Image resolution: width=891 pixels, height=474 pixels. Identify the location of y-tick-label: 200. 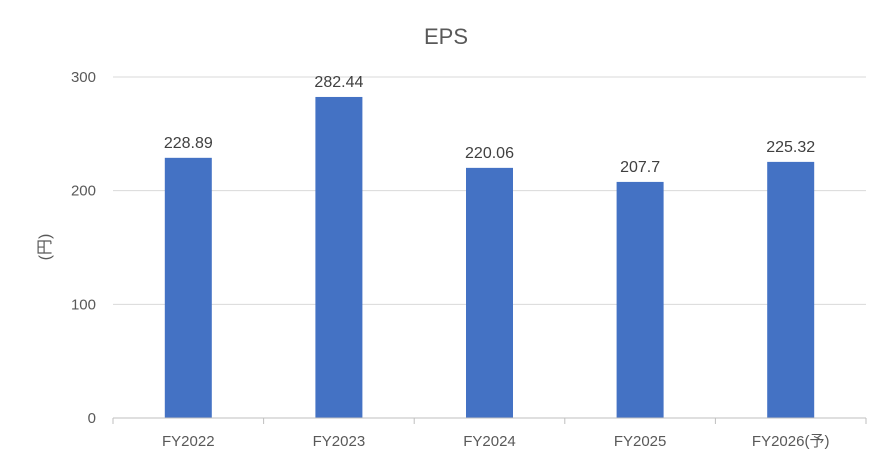
(83, 191).